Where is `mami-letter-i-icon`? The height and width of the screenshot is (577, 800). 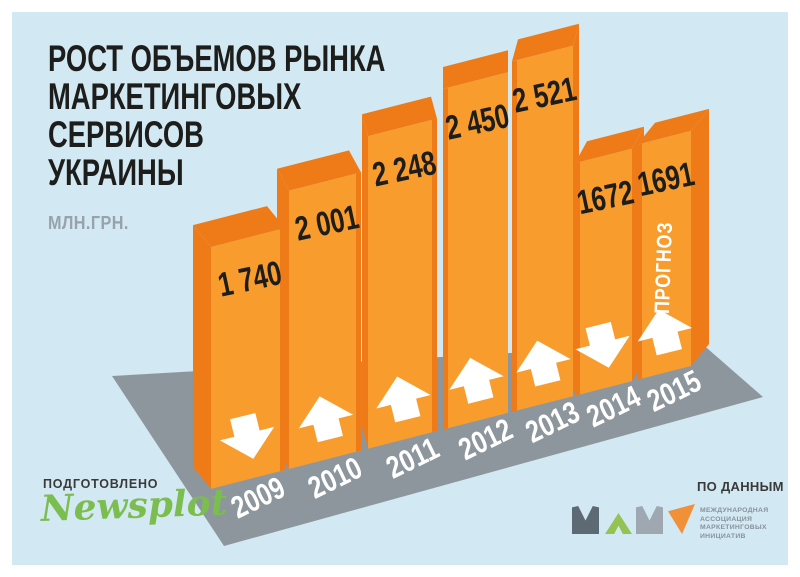 mami-letter-i-icon is located at coordinates (681, 519).